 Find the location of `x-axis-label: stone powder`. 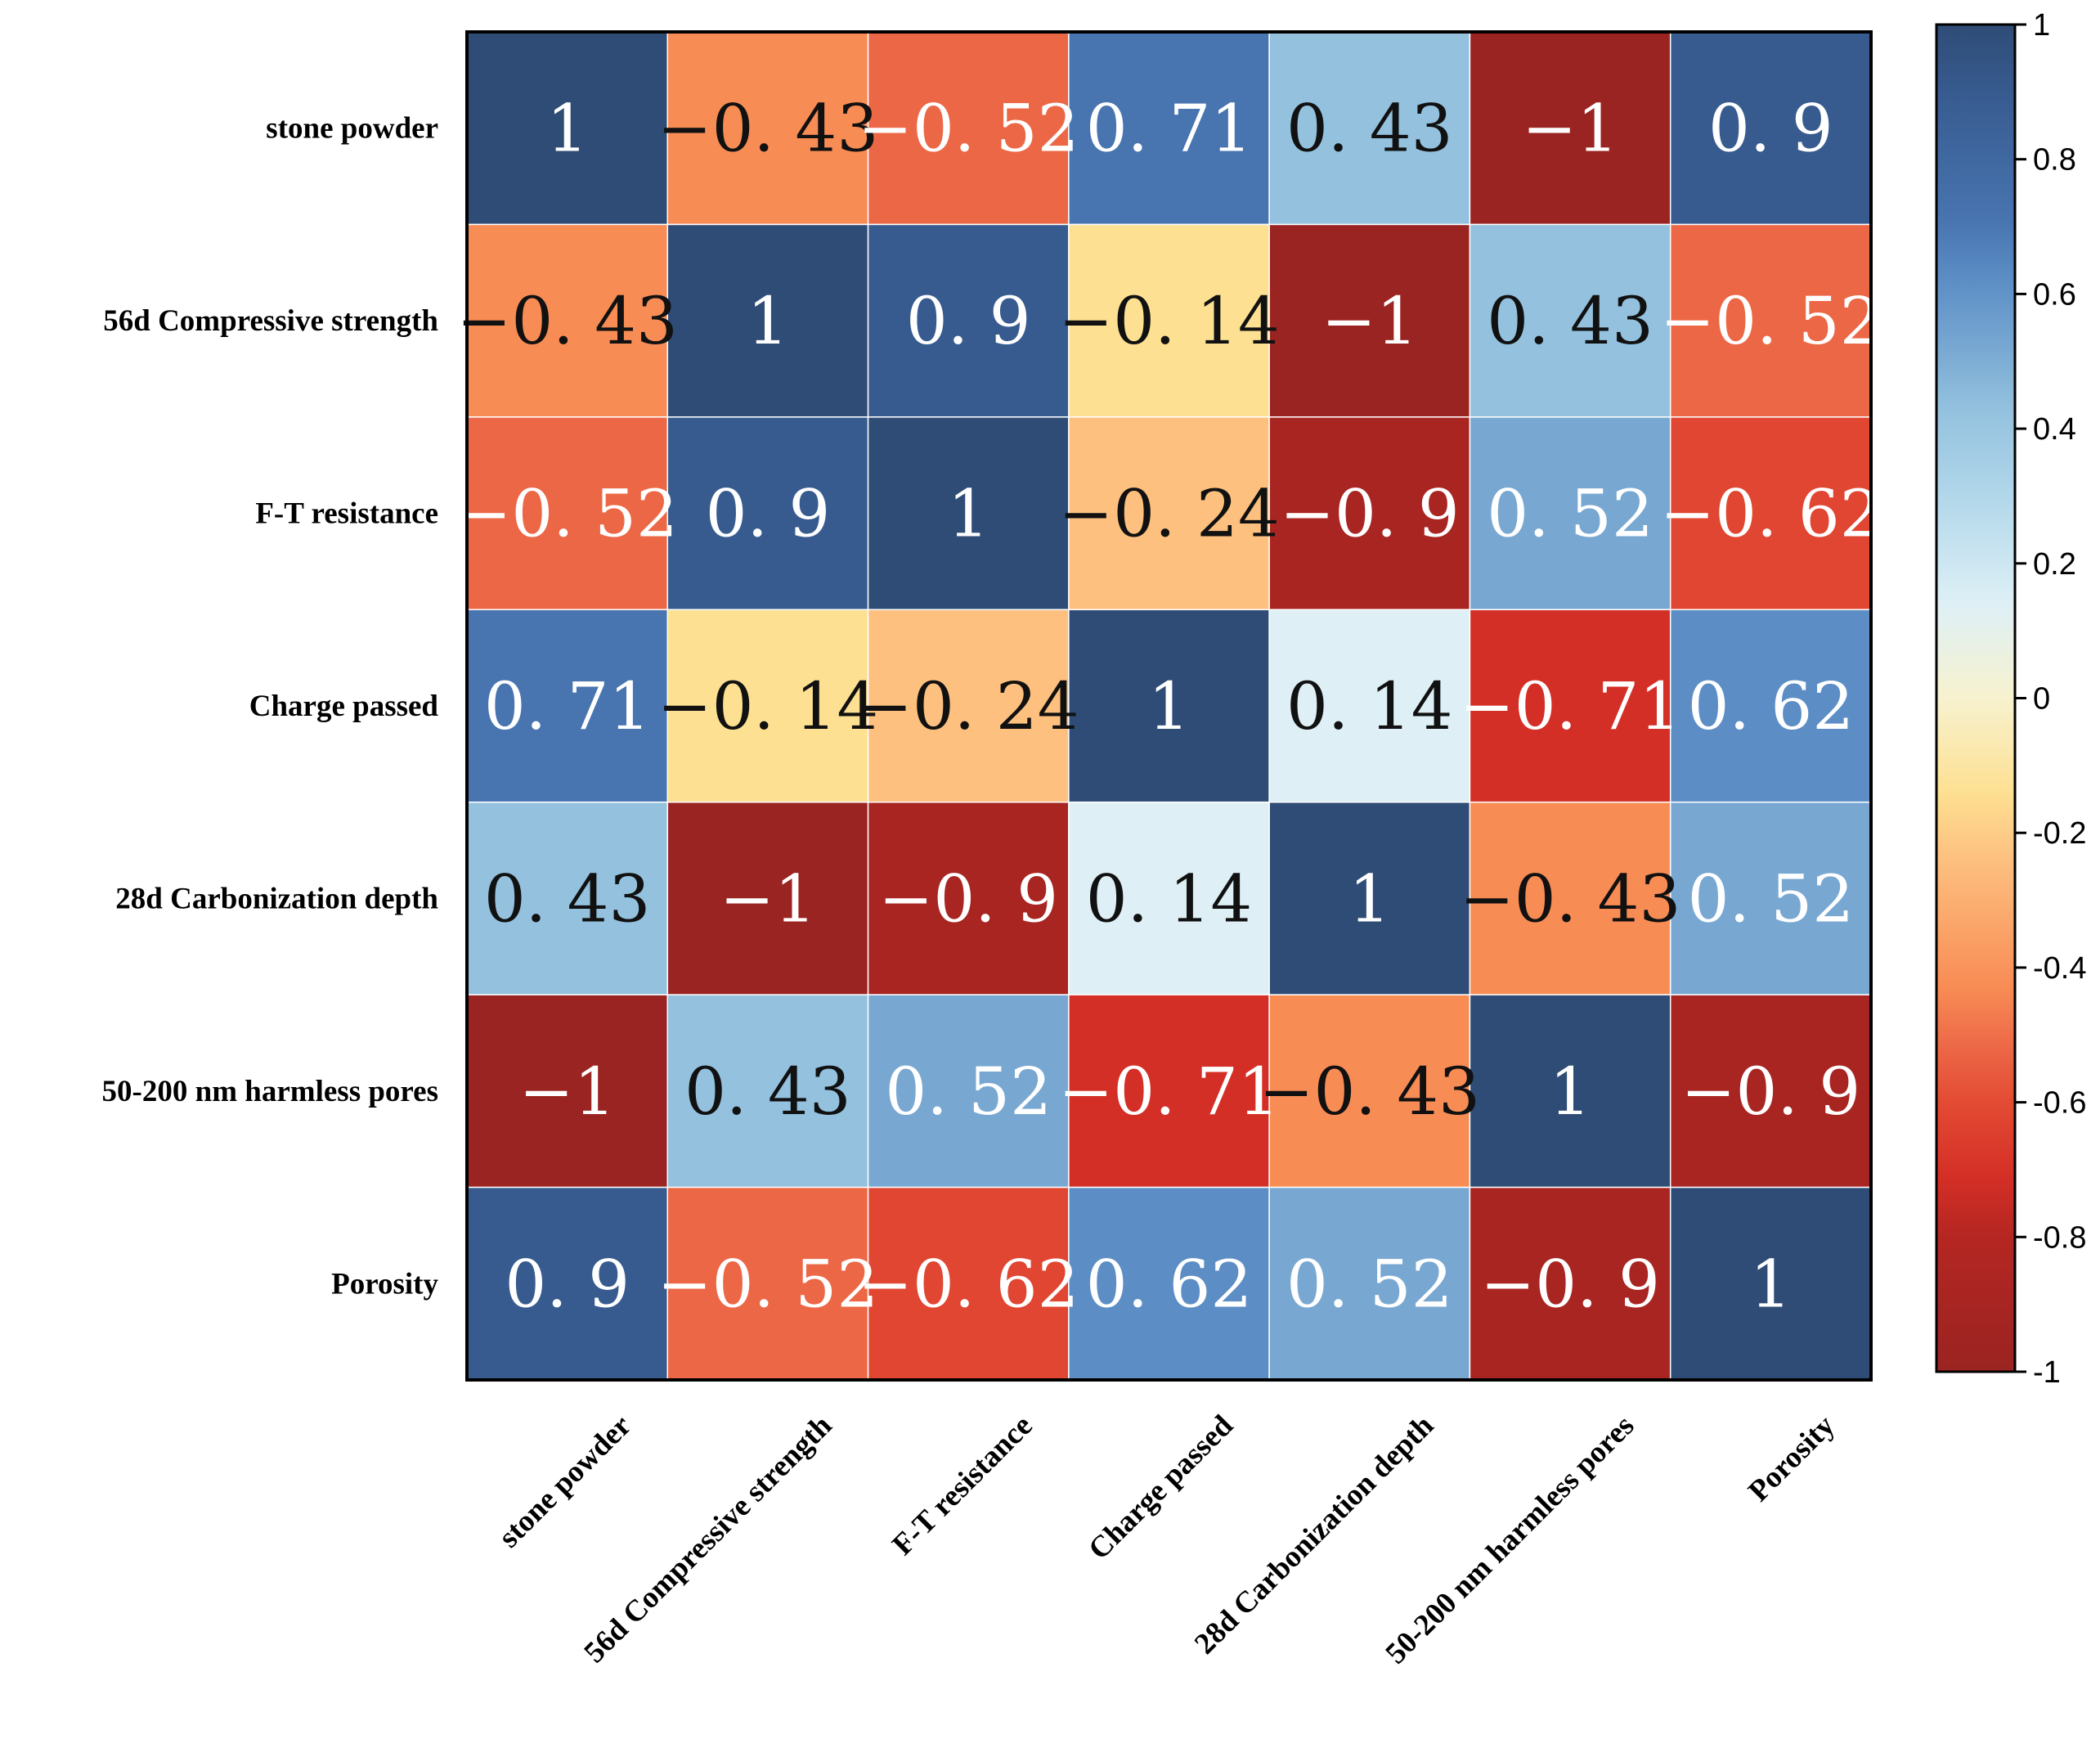

x-axis-label: stone powder is located at coordinates (565, 1482).